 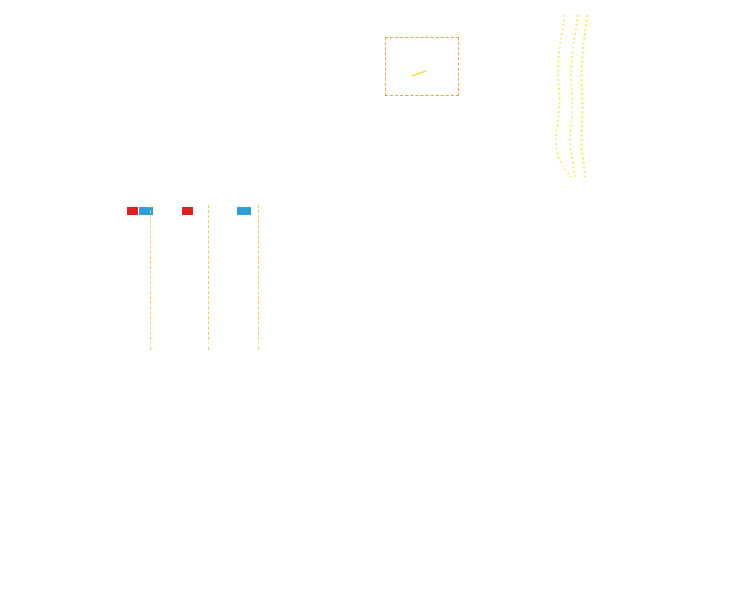 What do you see at coordinates (419, 73) in the screenshot?
I see `measure-line` at bounding box center [419, 73].